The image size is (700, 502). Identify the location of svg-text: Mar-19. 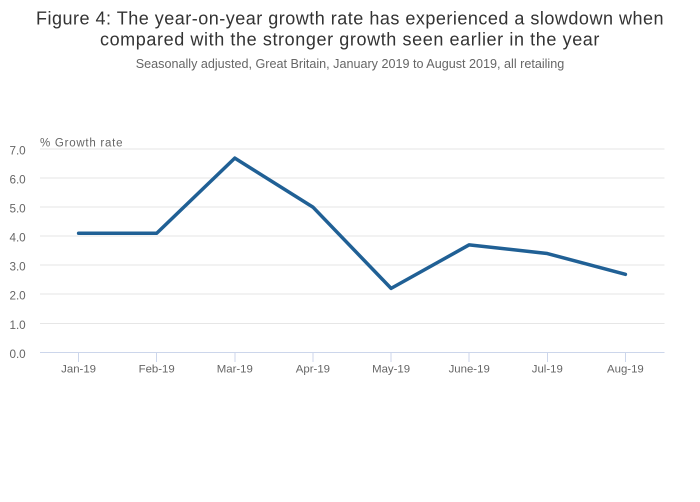
(235, 369).